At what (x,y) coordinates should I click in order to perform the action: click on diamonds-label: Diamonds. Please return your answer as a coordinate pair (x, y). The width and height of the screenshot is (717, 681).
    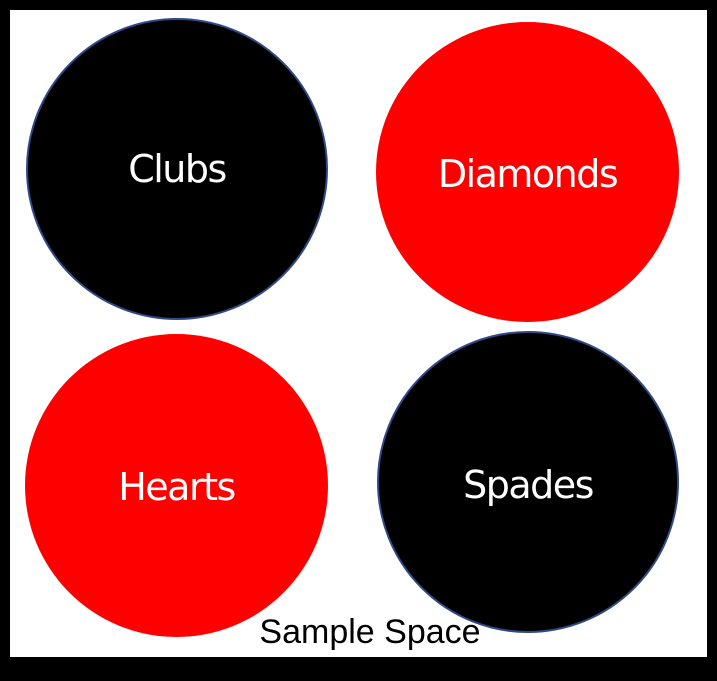
    Looking at the image, I should click on (528, 174).